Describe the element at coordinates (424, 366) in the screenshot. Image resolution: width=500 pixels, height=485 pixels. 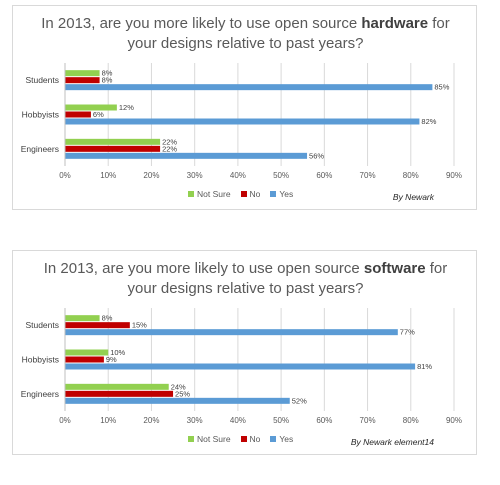
I see `data-label: 81%` at that location.